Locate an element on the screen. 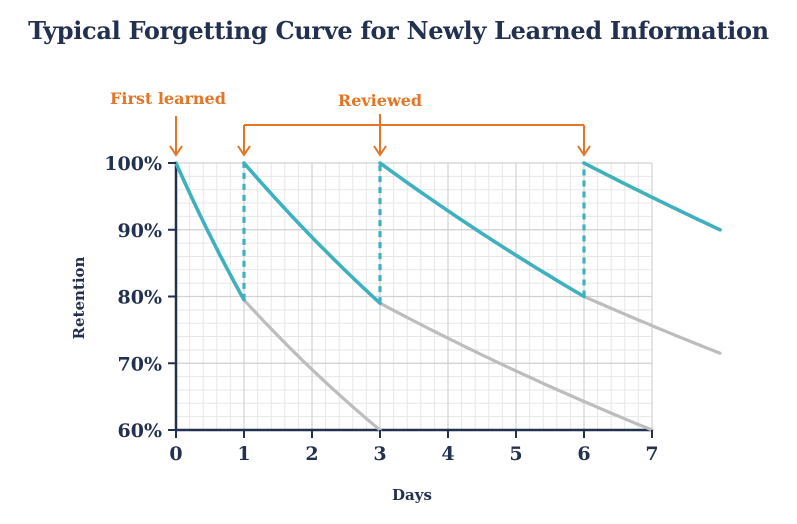  y-tick-label: 60% is located at coordinates (140, 431).